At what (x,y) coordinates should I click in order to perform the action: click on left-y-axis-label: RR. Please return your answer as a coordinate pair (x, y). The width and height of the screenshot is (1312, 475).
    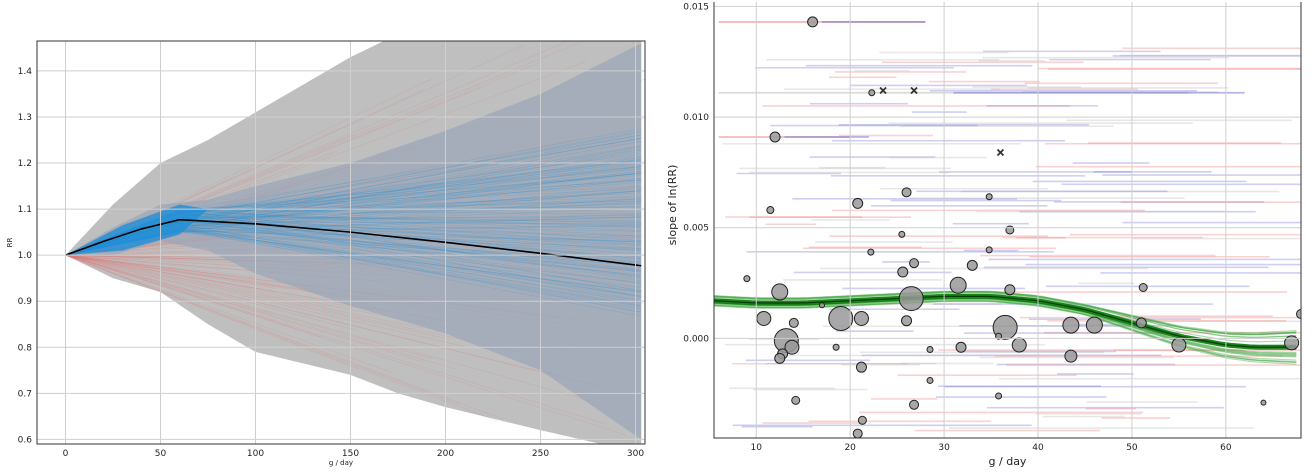
    Looking at the image, I should click on (10, 243).